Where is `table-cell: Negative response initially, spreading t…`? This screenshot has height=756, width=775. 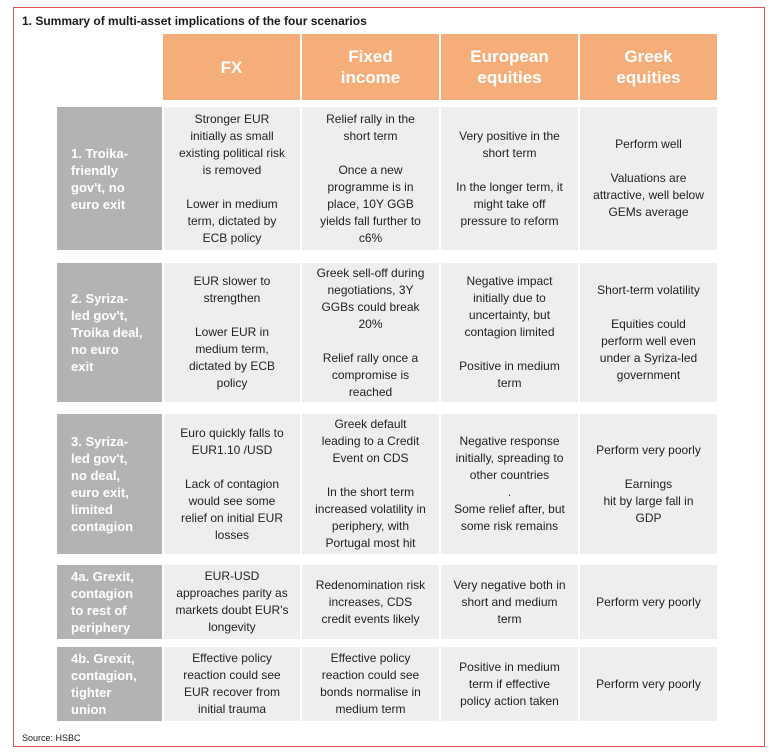 table-cell: Negative response initially, spreading t… is located at coordinates (509, 484).